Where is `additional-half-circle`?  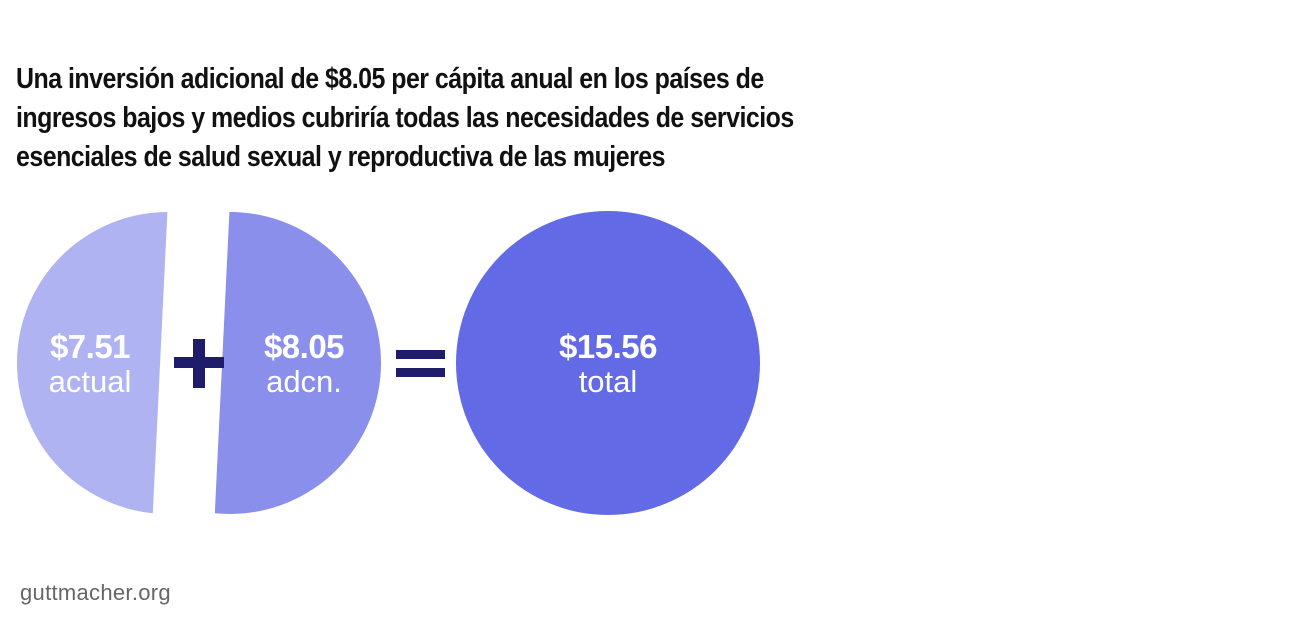 additional-half-circle is located at coordinates (297, 363).